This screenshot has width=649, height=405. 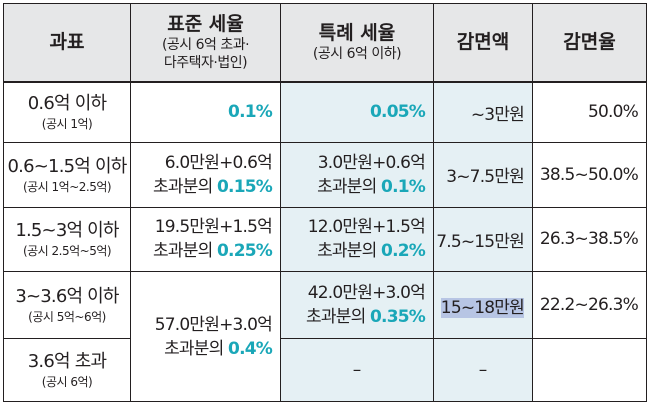 What do you see at coordinates (589, 239) in the screenshot?
I see `reduction-rate-cell: 26.3~38.5%` at bounding box center [589, 239].